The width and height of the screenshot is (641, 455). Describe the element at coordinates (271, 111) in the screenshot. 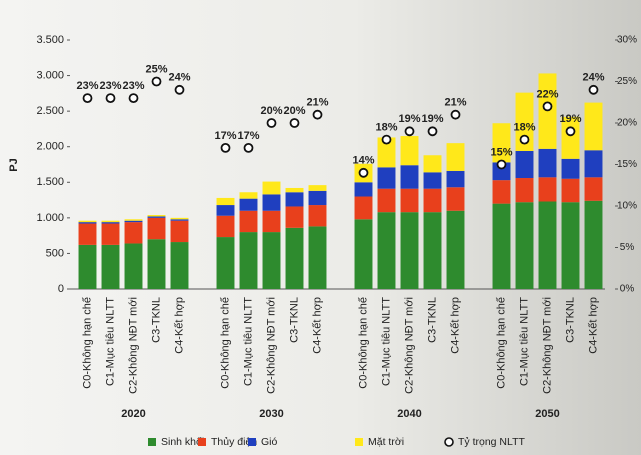

I see `share-label: 20%` at that location.